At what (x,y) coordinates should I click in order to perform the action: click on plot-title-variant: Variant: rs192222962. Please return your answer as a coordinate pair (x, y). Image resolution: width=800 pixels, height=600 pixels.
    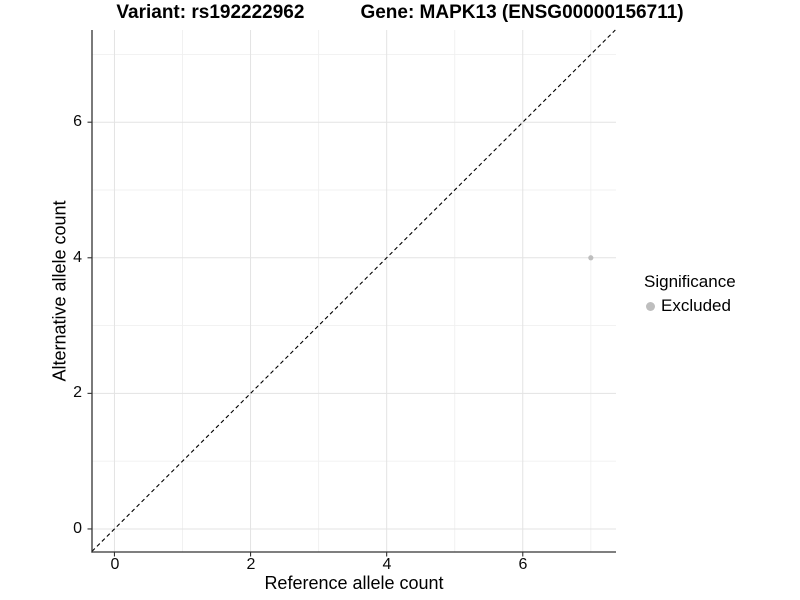
    Looking at the image, I should click on (210, 12).